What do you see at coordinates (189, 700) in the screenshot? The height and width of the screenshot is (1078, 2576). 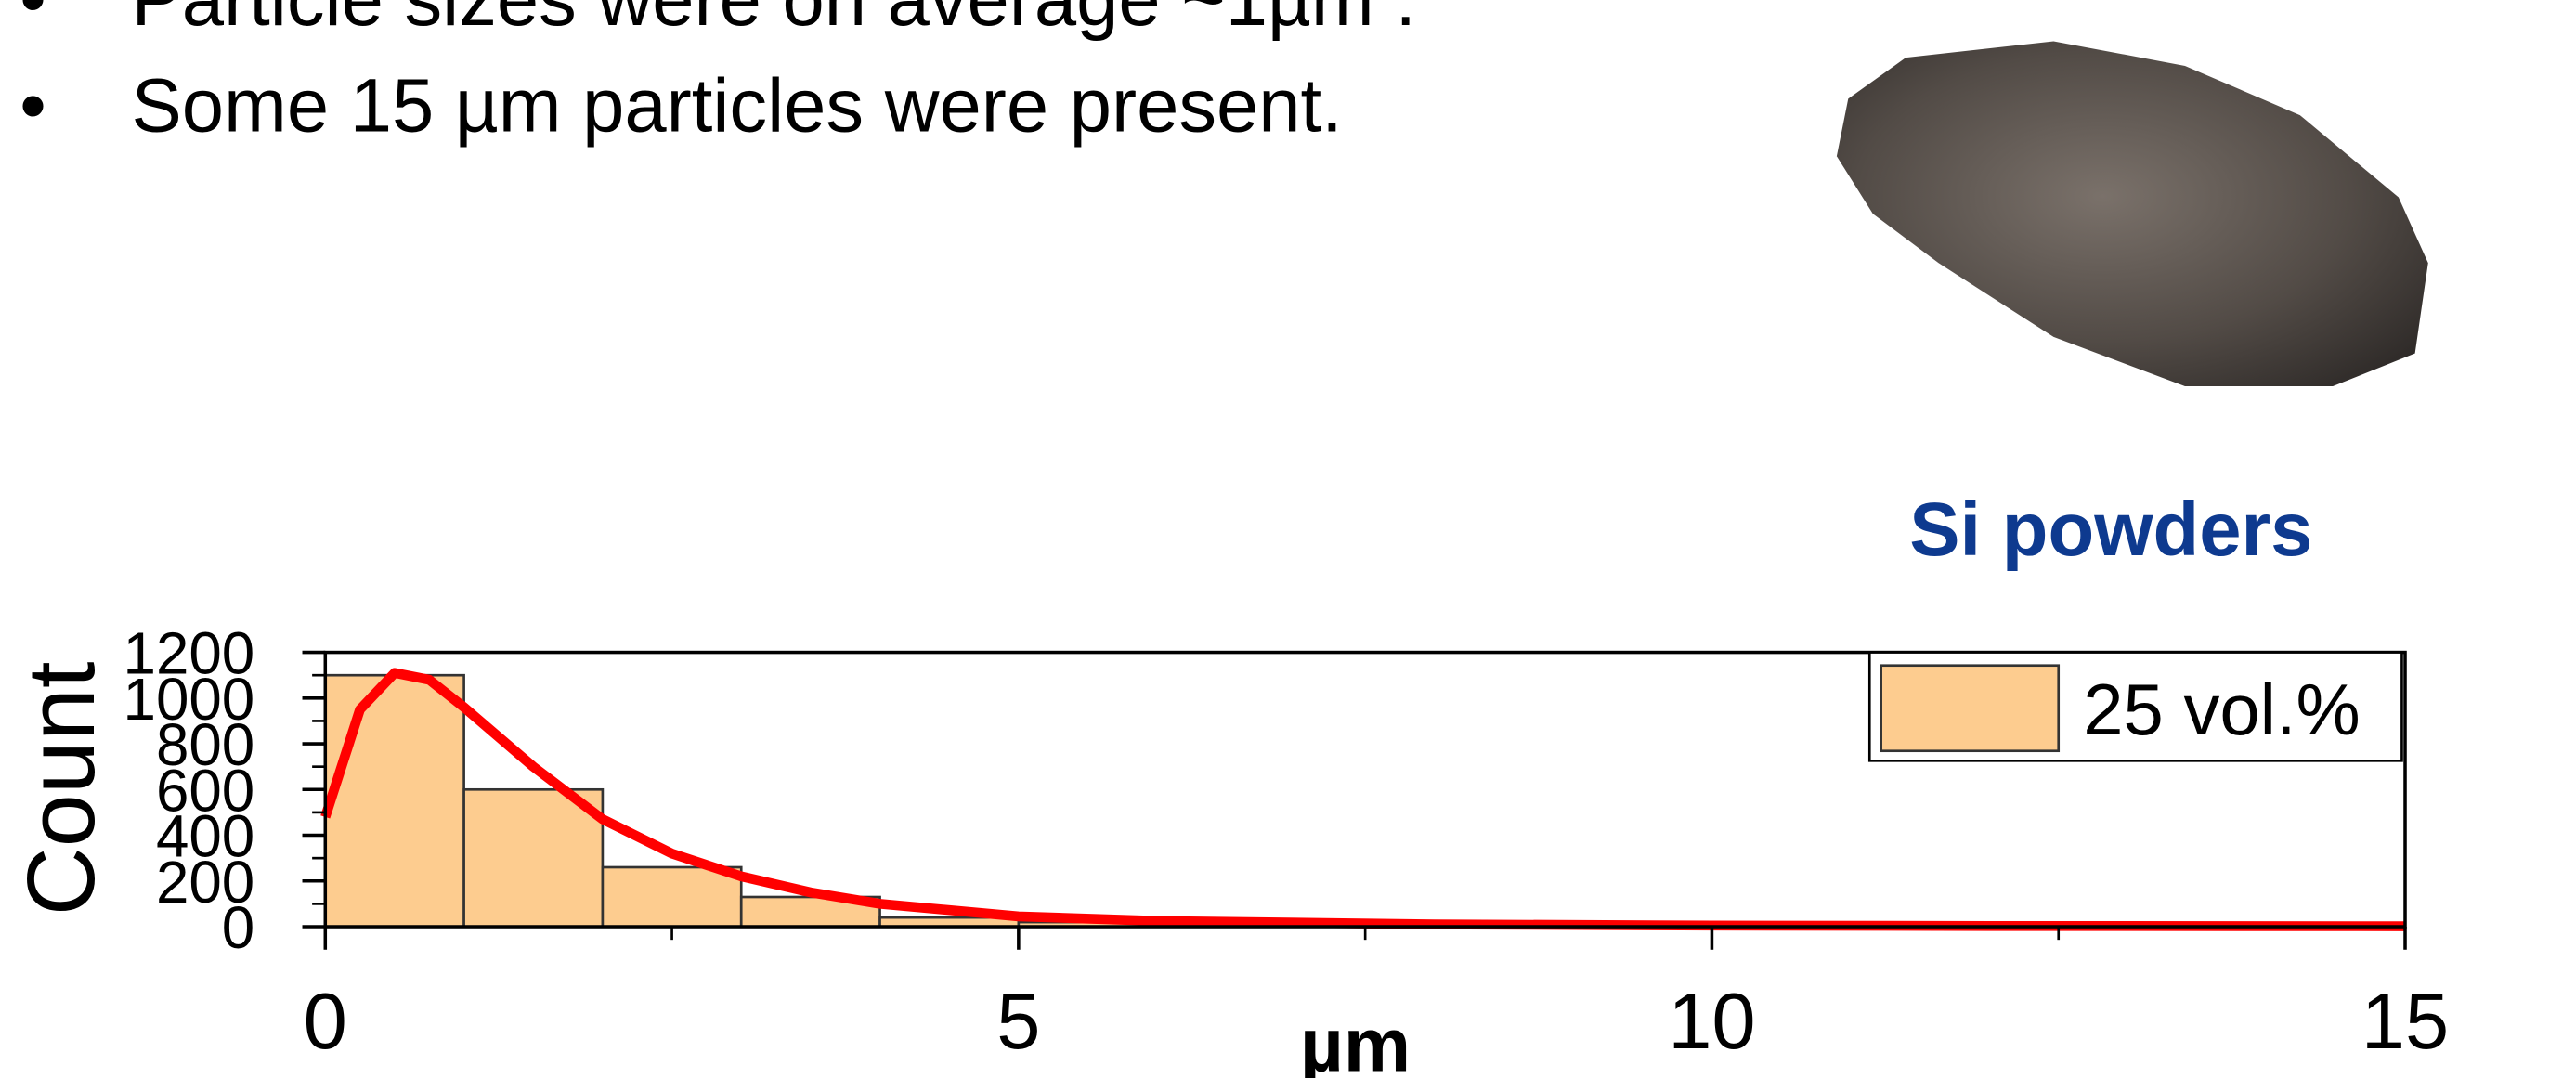 I see `y-tick-label: 1000` at bounding box center [189, 700].